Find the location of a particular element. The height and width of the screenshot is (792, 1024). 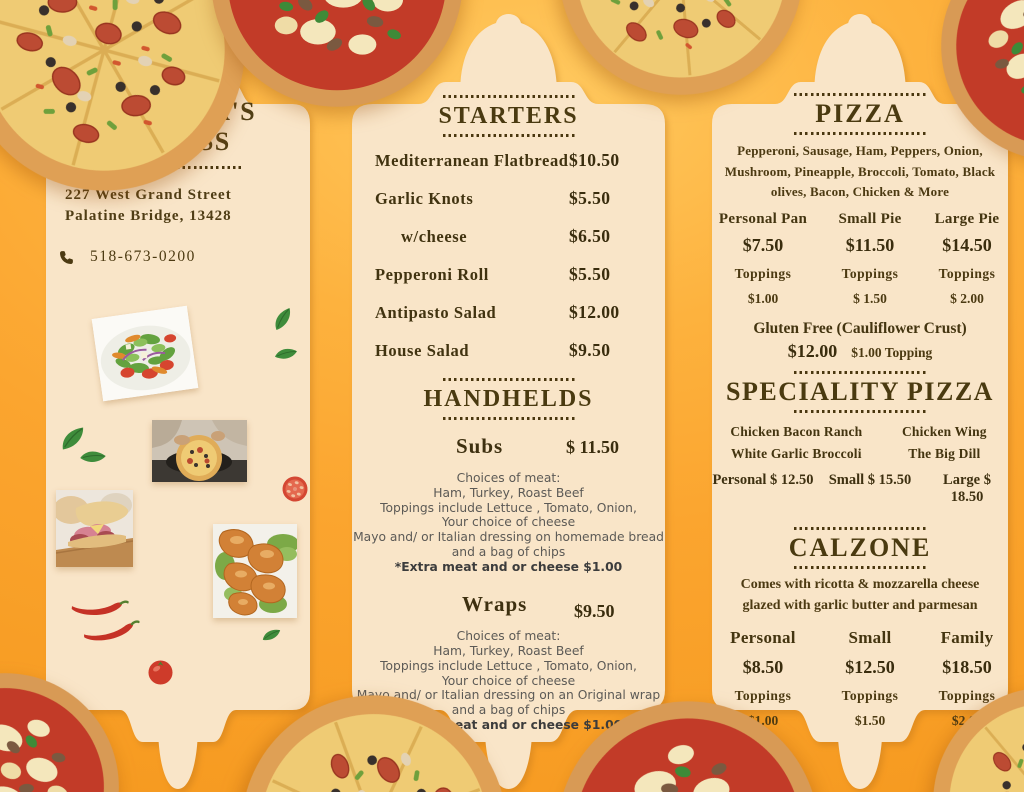

wraps-name: Wraps is located at coordinates (495, 604).